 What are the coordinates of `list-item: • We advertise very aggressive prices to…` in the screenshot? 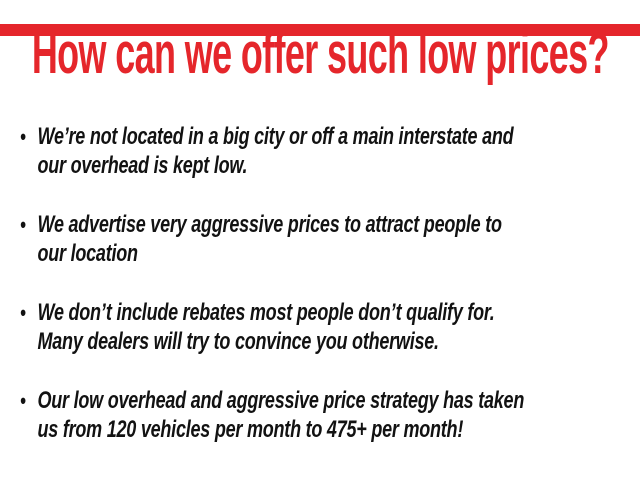 It's located at (251, 239).